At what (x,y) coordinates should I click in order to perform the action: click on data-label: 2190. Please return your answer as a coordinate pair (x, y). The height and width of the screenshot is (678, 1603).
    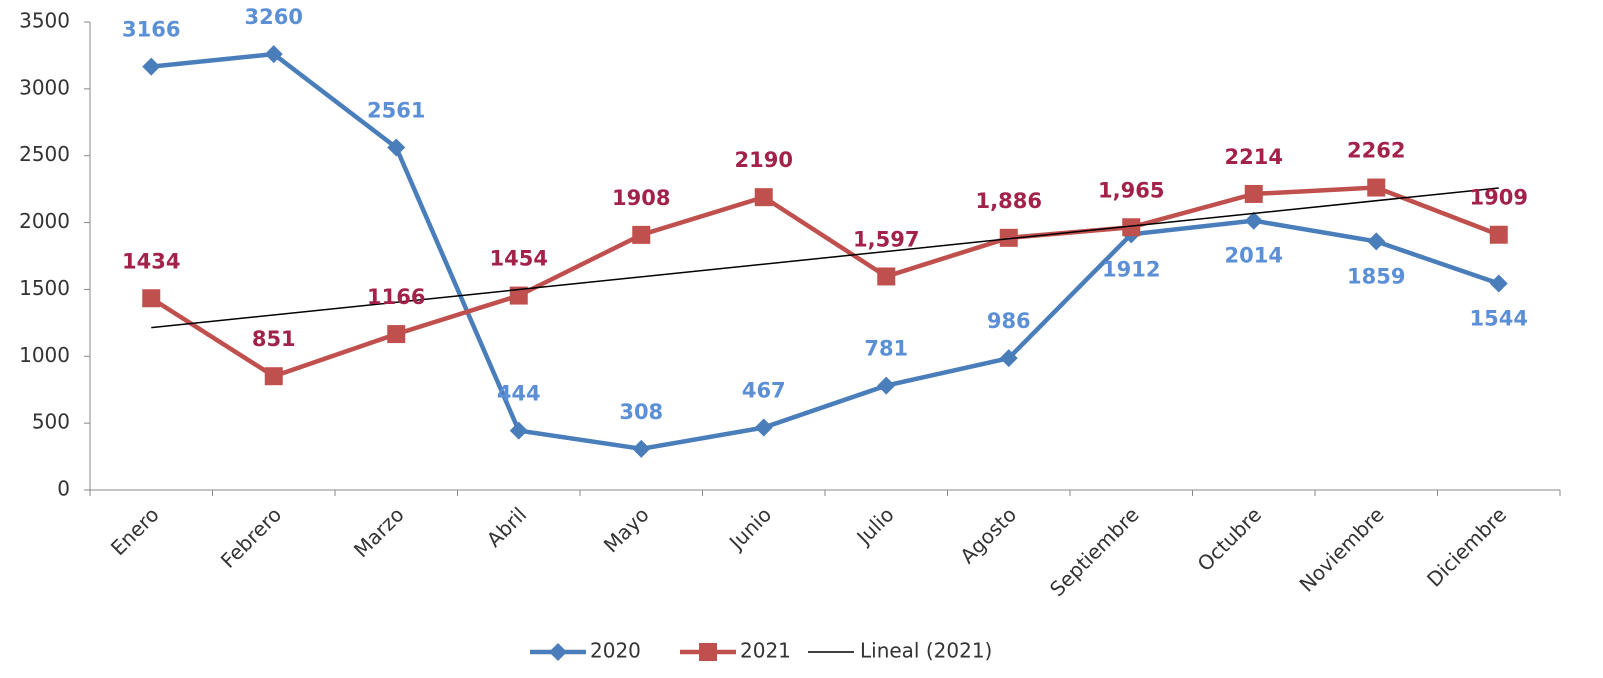
    Looking at the image, I should click on (764, 160).